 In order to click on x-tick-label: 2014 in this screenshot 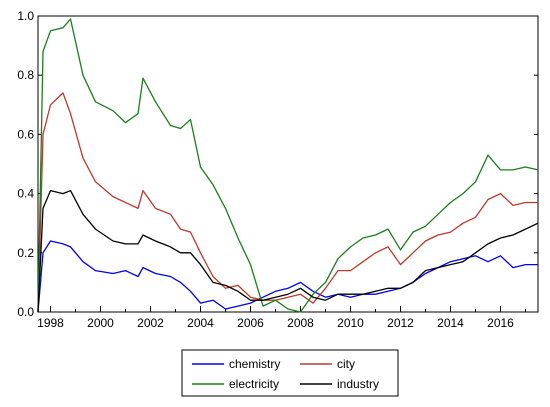, I will do `click(450, 323)`.